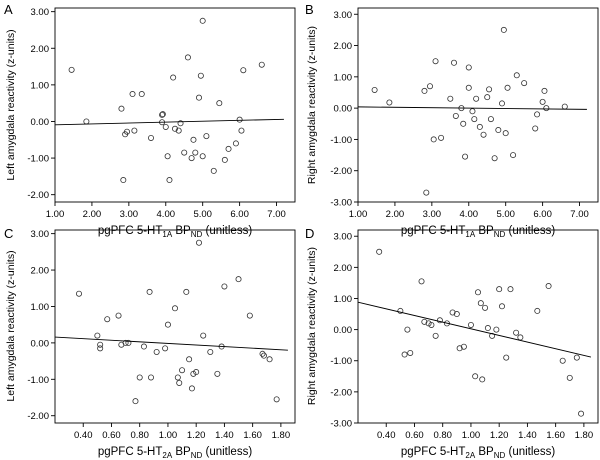  What do you see at coordinates (395, 214) in the screenshot?
I see `x-tick-label: 2.00` at bounding box center [395, 214].